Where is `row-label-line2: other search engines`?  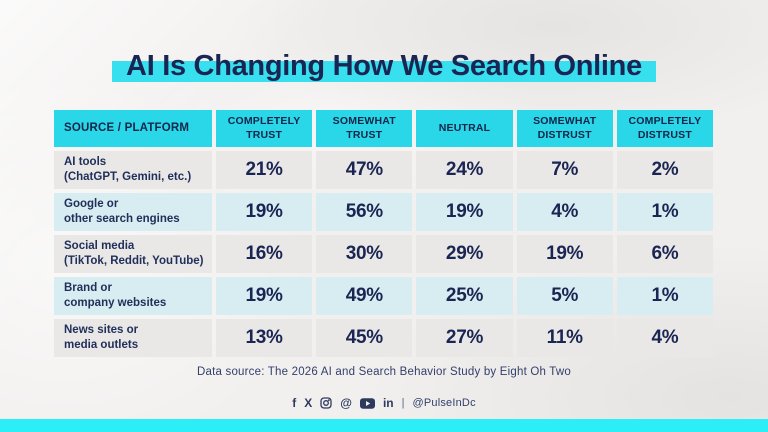
row-label-line2: other search engines is located at coordinates (122, 219).